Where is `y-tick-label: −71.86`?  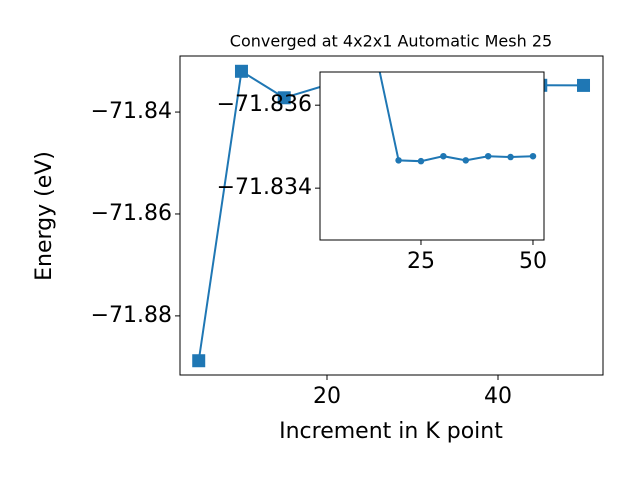 y-tick-label: −71.86 is located at coordinates (131, 213).